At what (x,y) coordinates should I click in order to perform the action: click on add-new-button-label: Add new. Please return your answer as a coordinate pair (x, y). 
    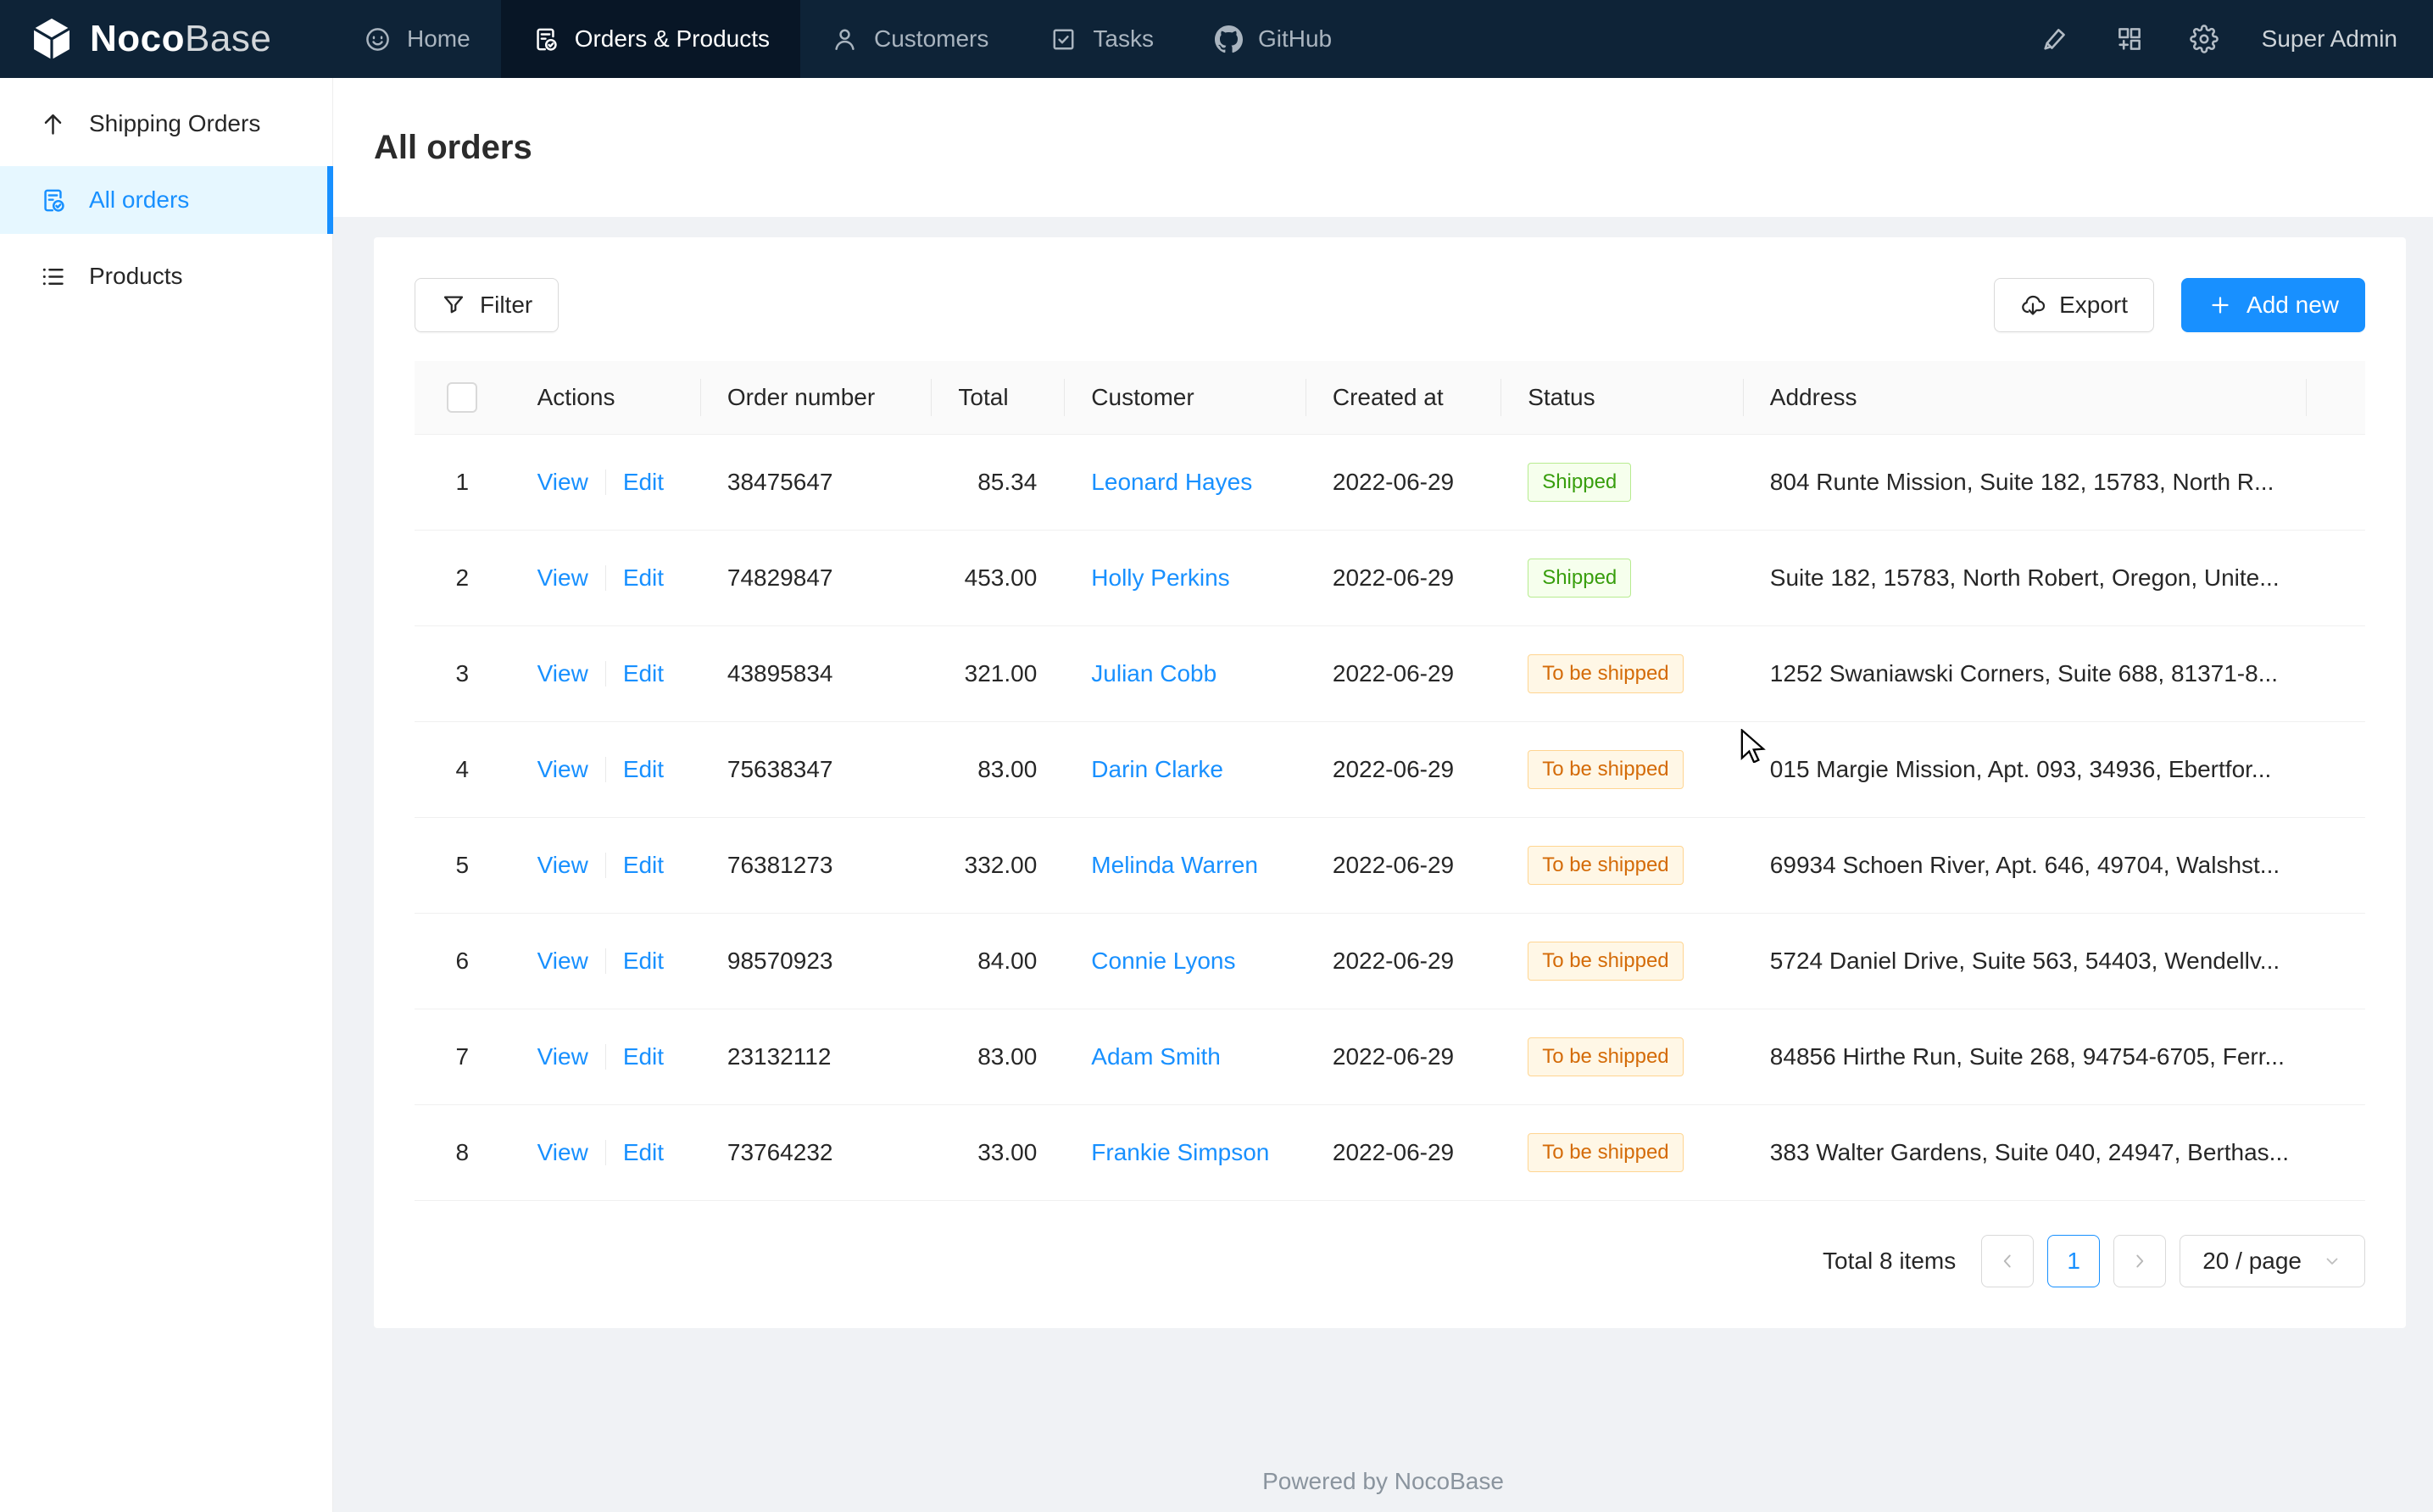
    Looking at the image, I should click on (2292, 305).